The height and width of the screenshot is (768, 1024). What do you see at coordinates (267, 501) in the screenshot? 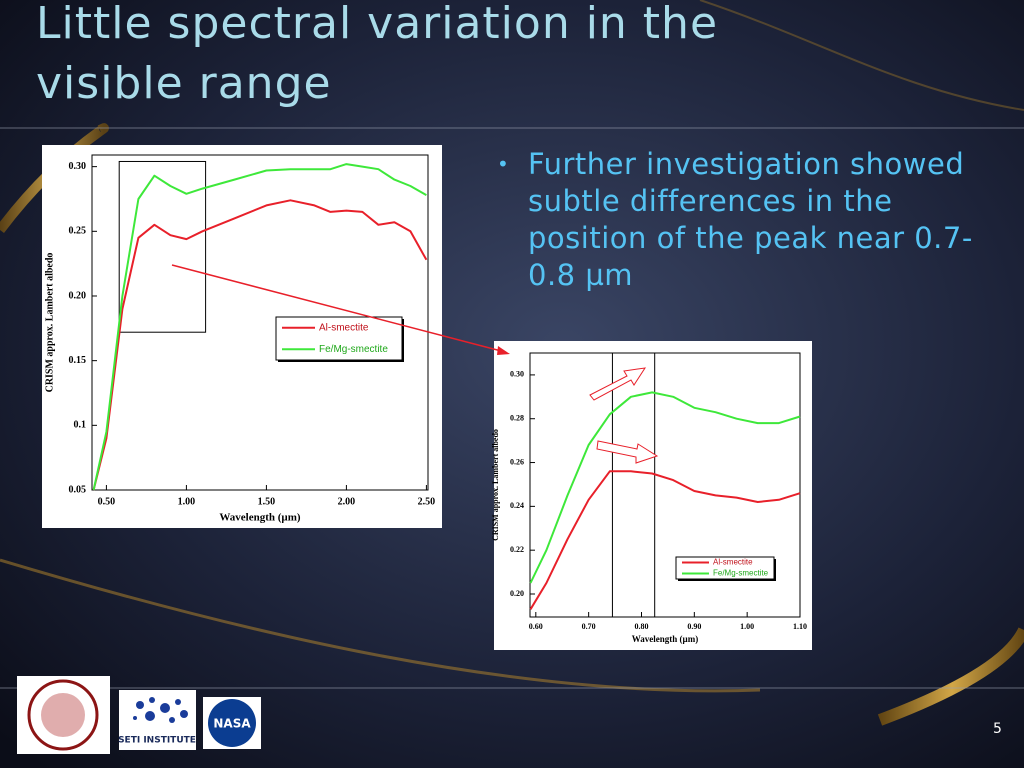
I see `x-tick-label: 1.50` at bounding box center [267, 501].